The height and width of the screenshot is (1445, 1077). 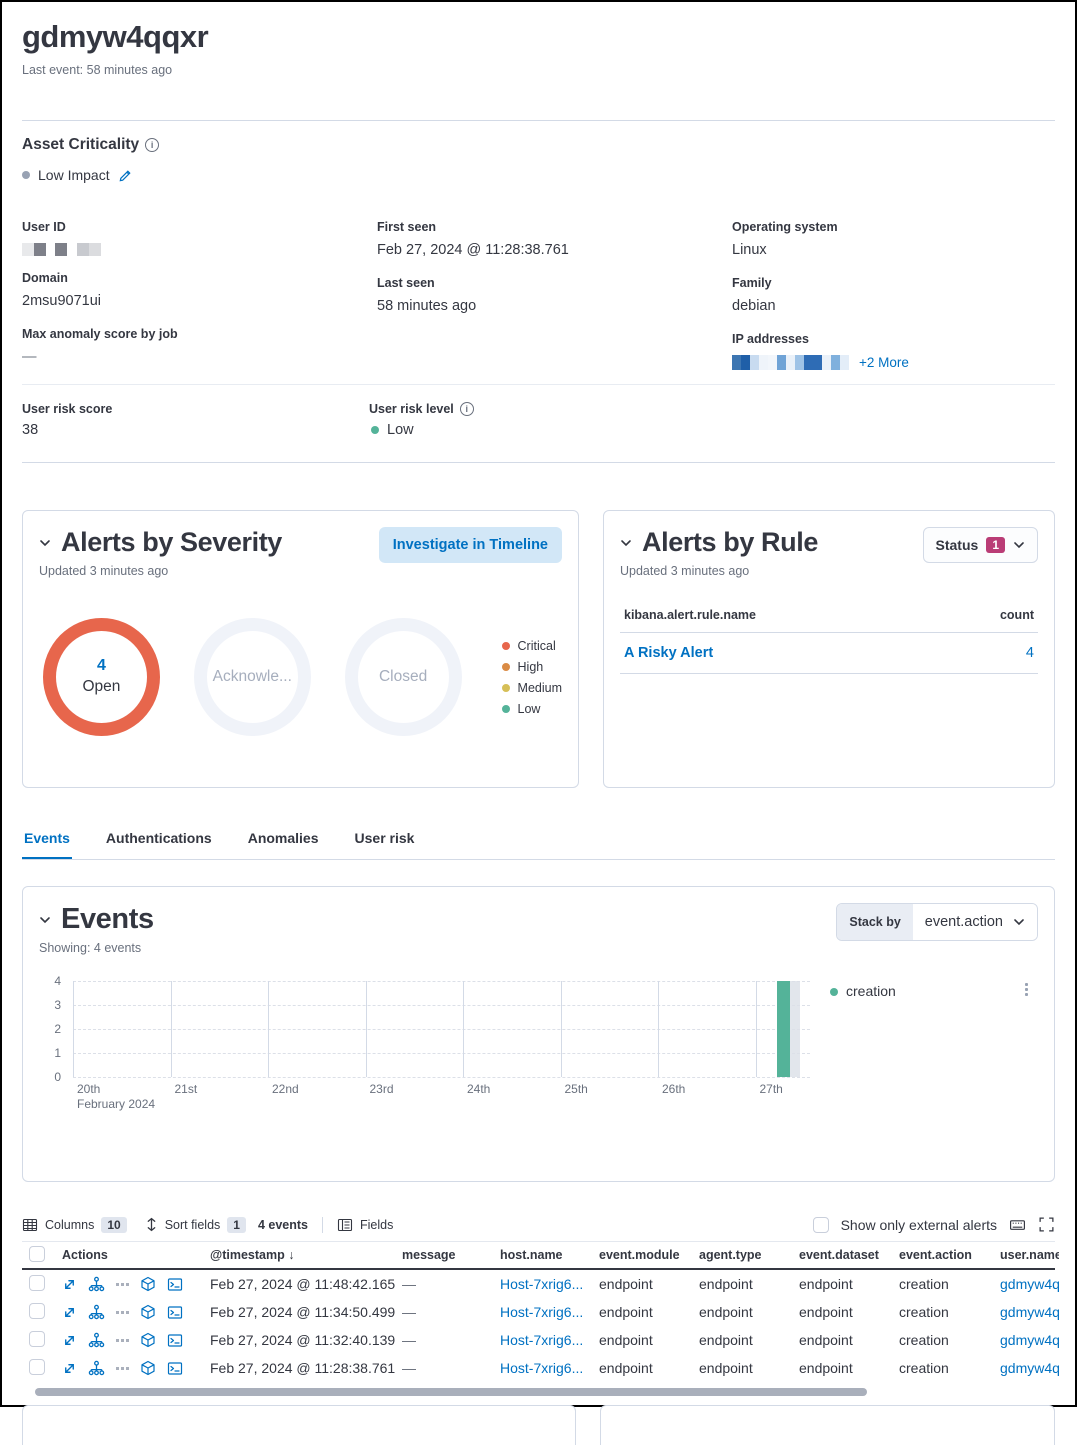 I want to click on columns-button: Columns 10, so click(x=74, y=1224).